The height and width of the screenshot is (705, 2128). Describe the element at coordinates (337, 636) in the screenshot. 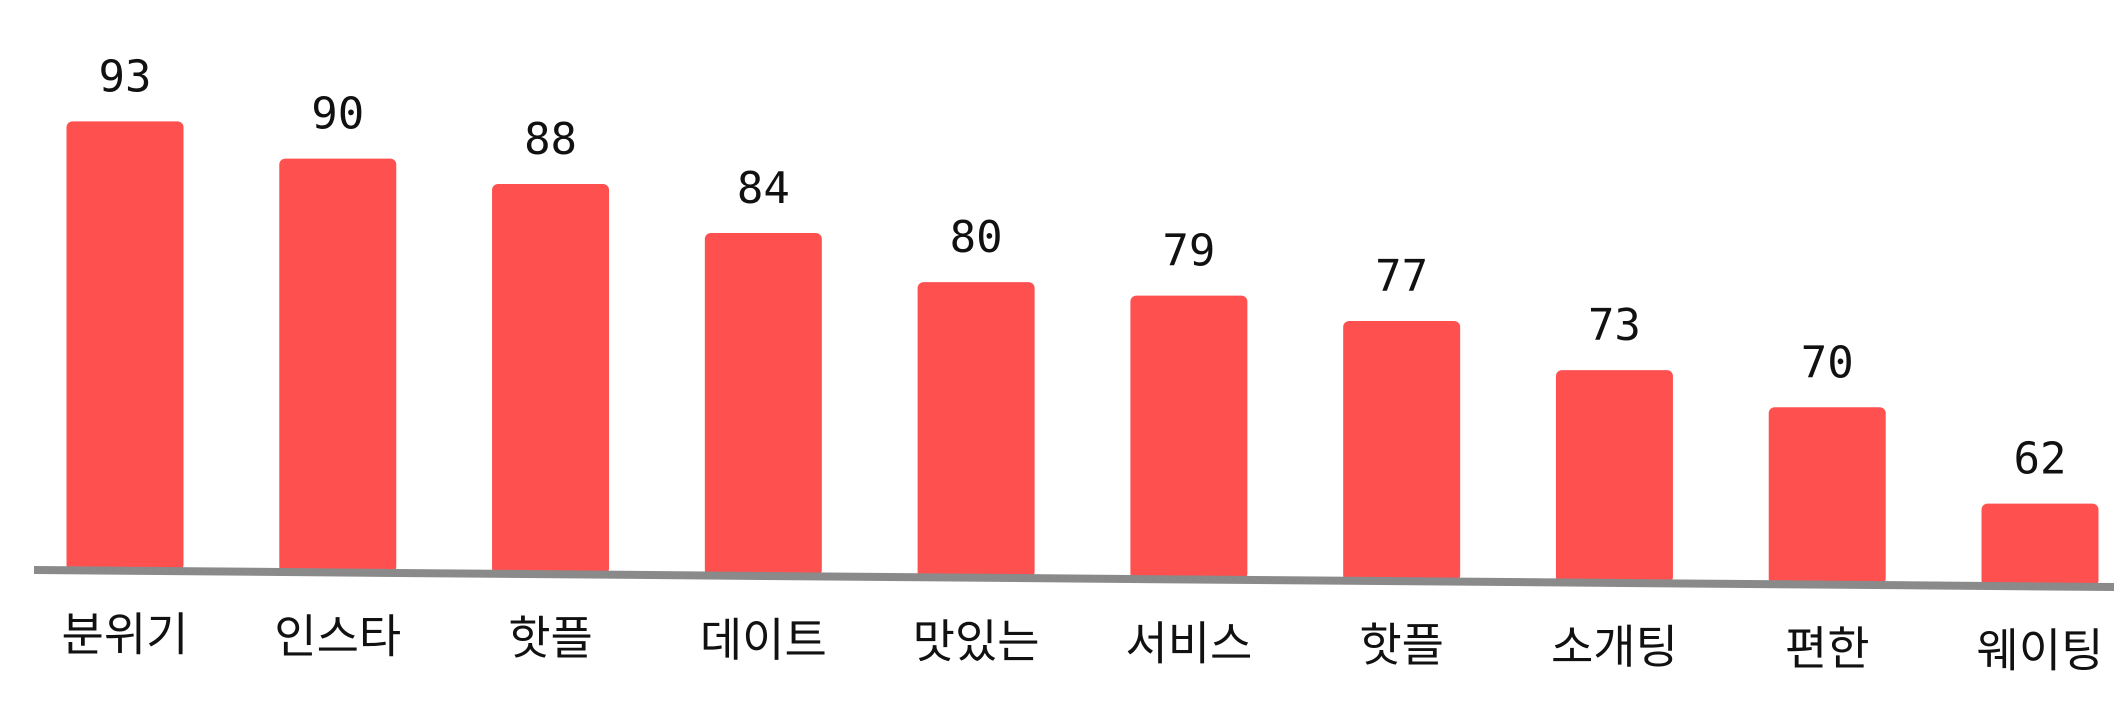

I see `category-label: 인스타` at that location.